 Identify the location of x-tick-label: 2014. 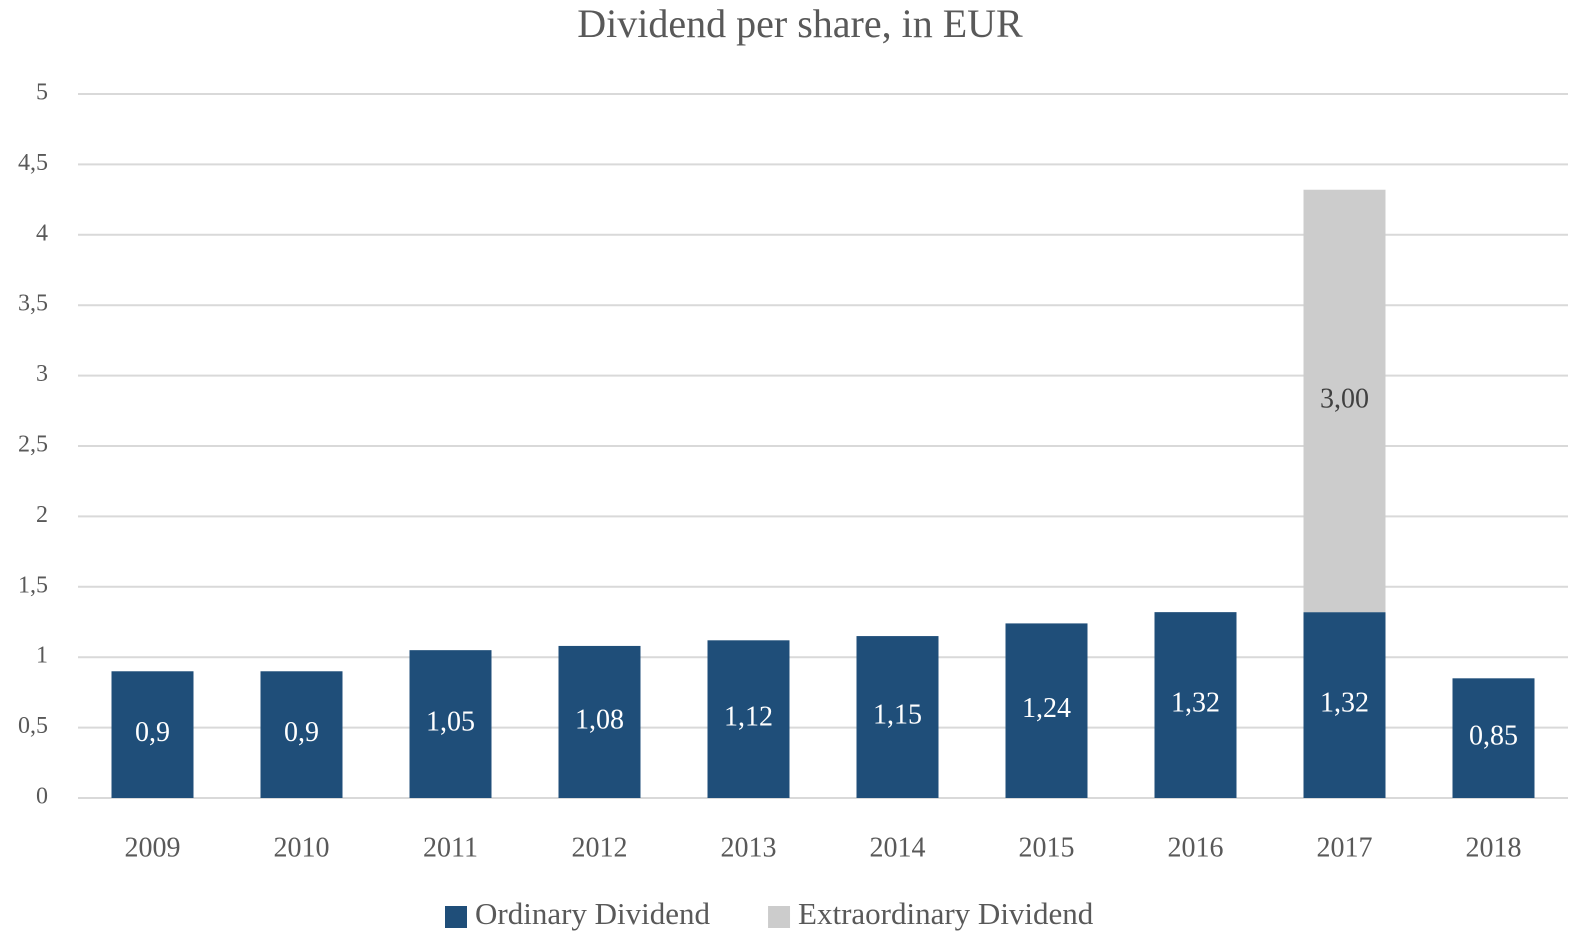
(898, 847).